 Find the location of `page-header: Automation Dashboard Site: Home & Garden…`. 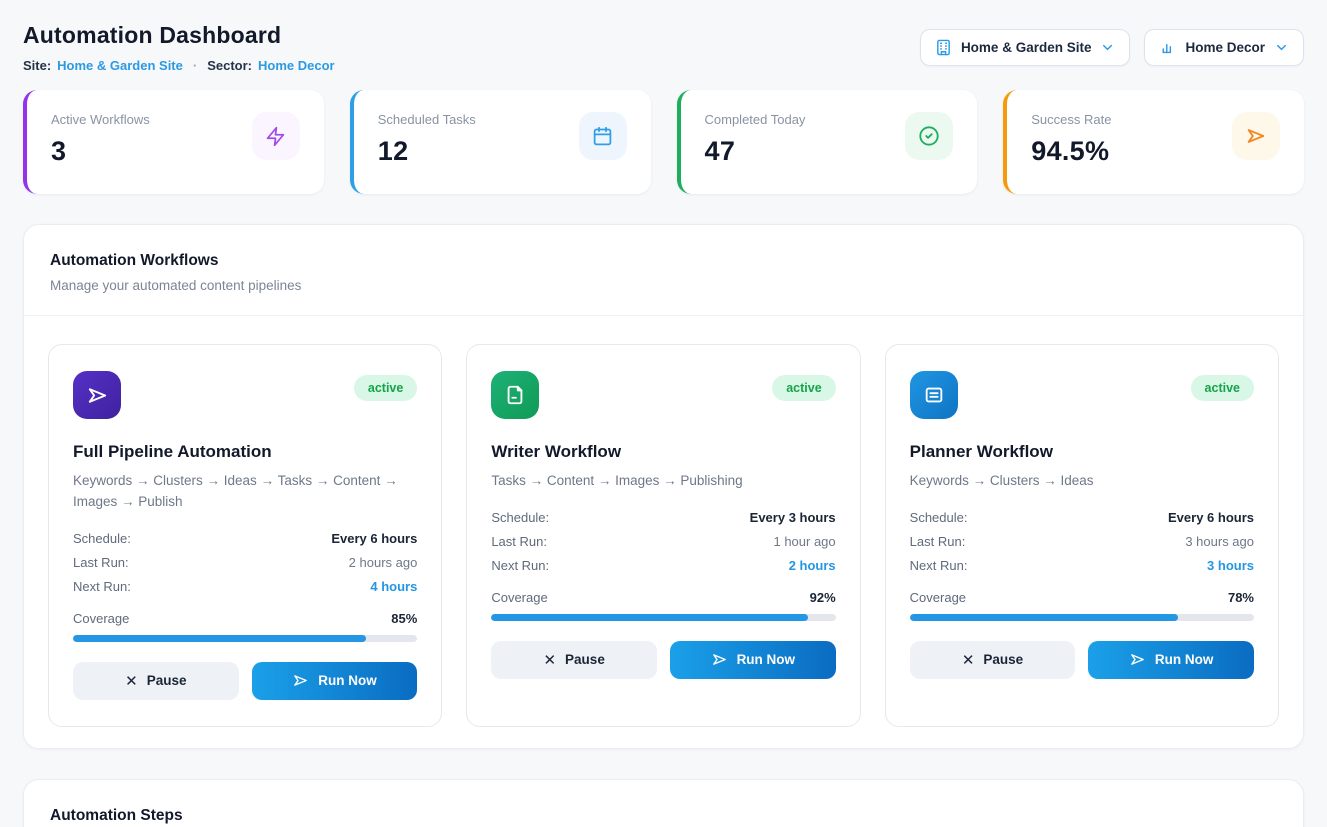

page-header: Automation Dashboard Site: Home & Garden… is located at coordinates (663, 47).